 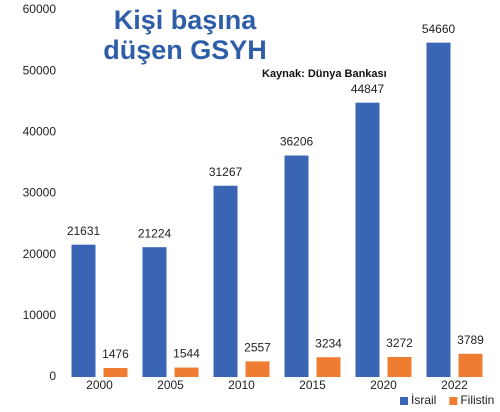 I want to click on y-tick-label: 60000, so click(x=40, y=9).